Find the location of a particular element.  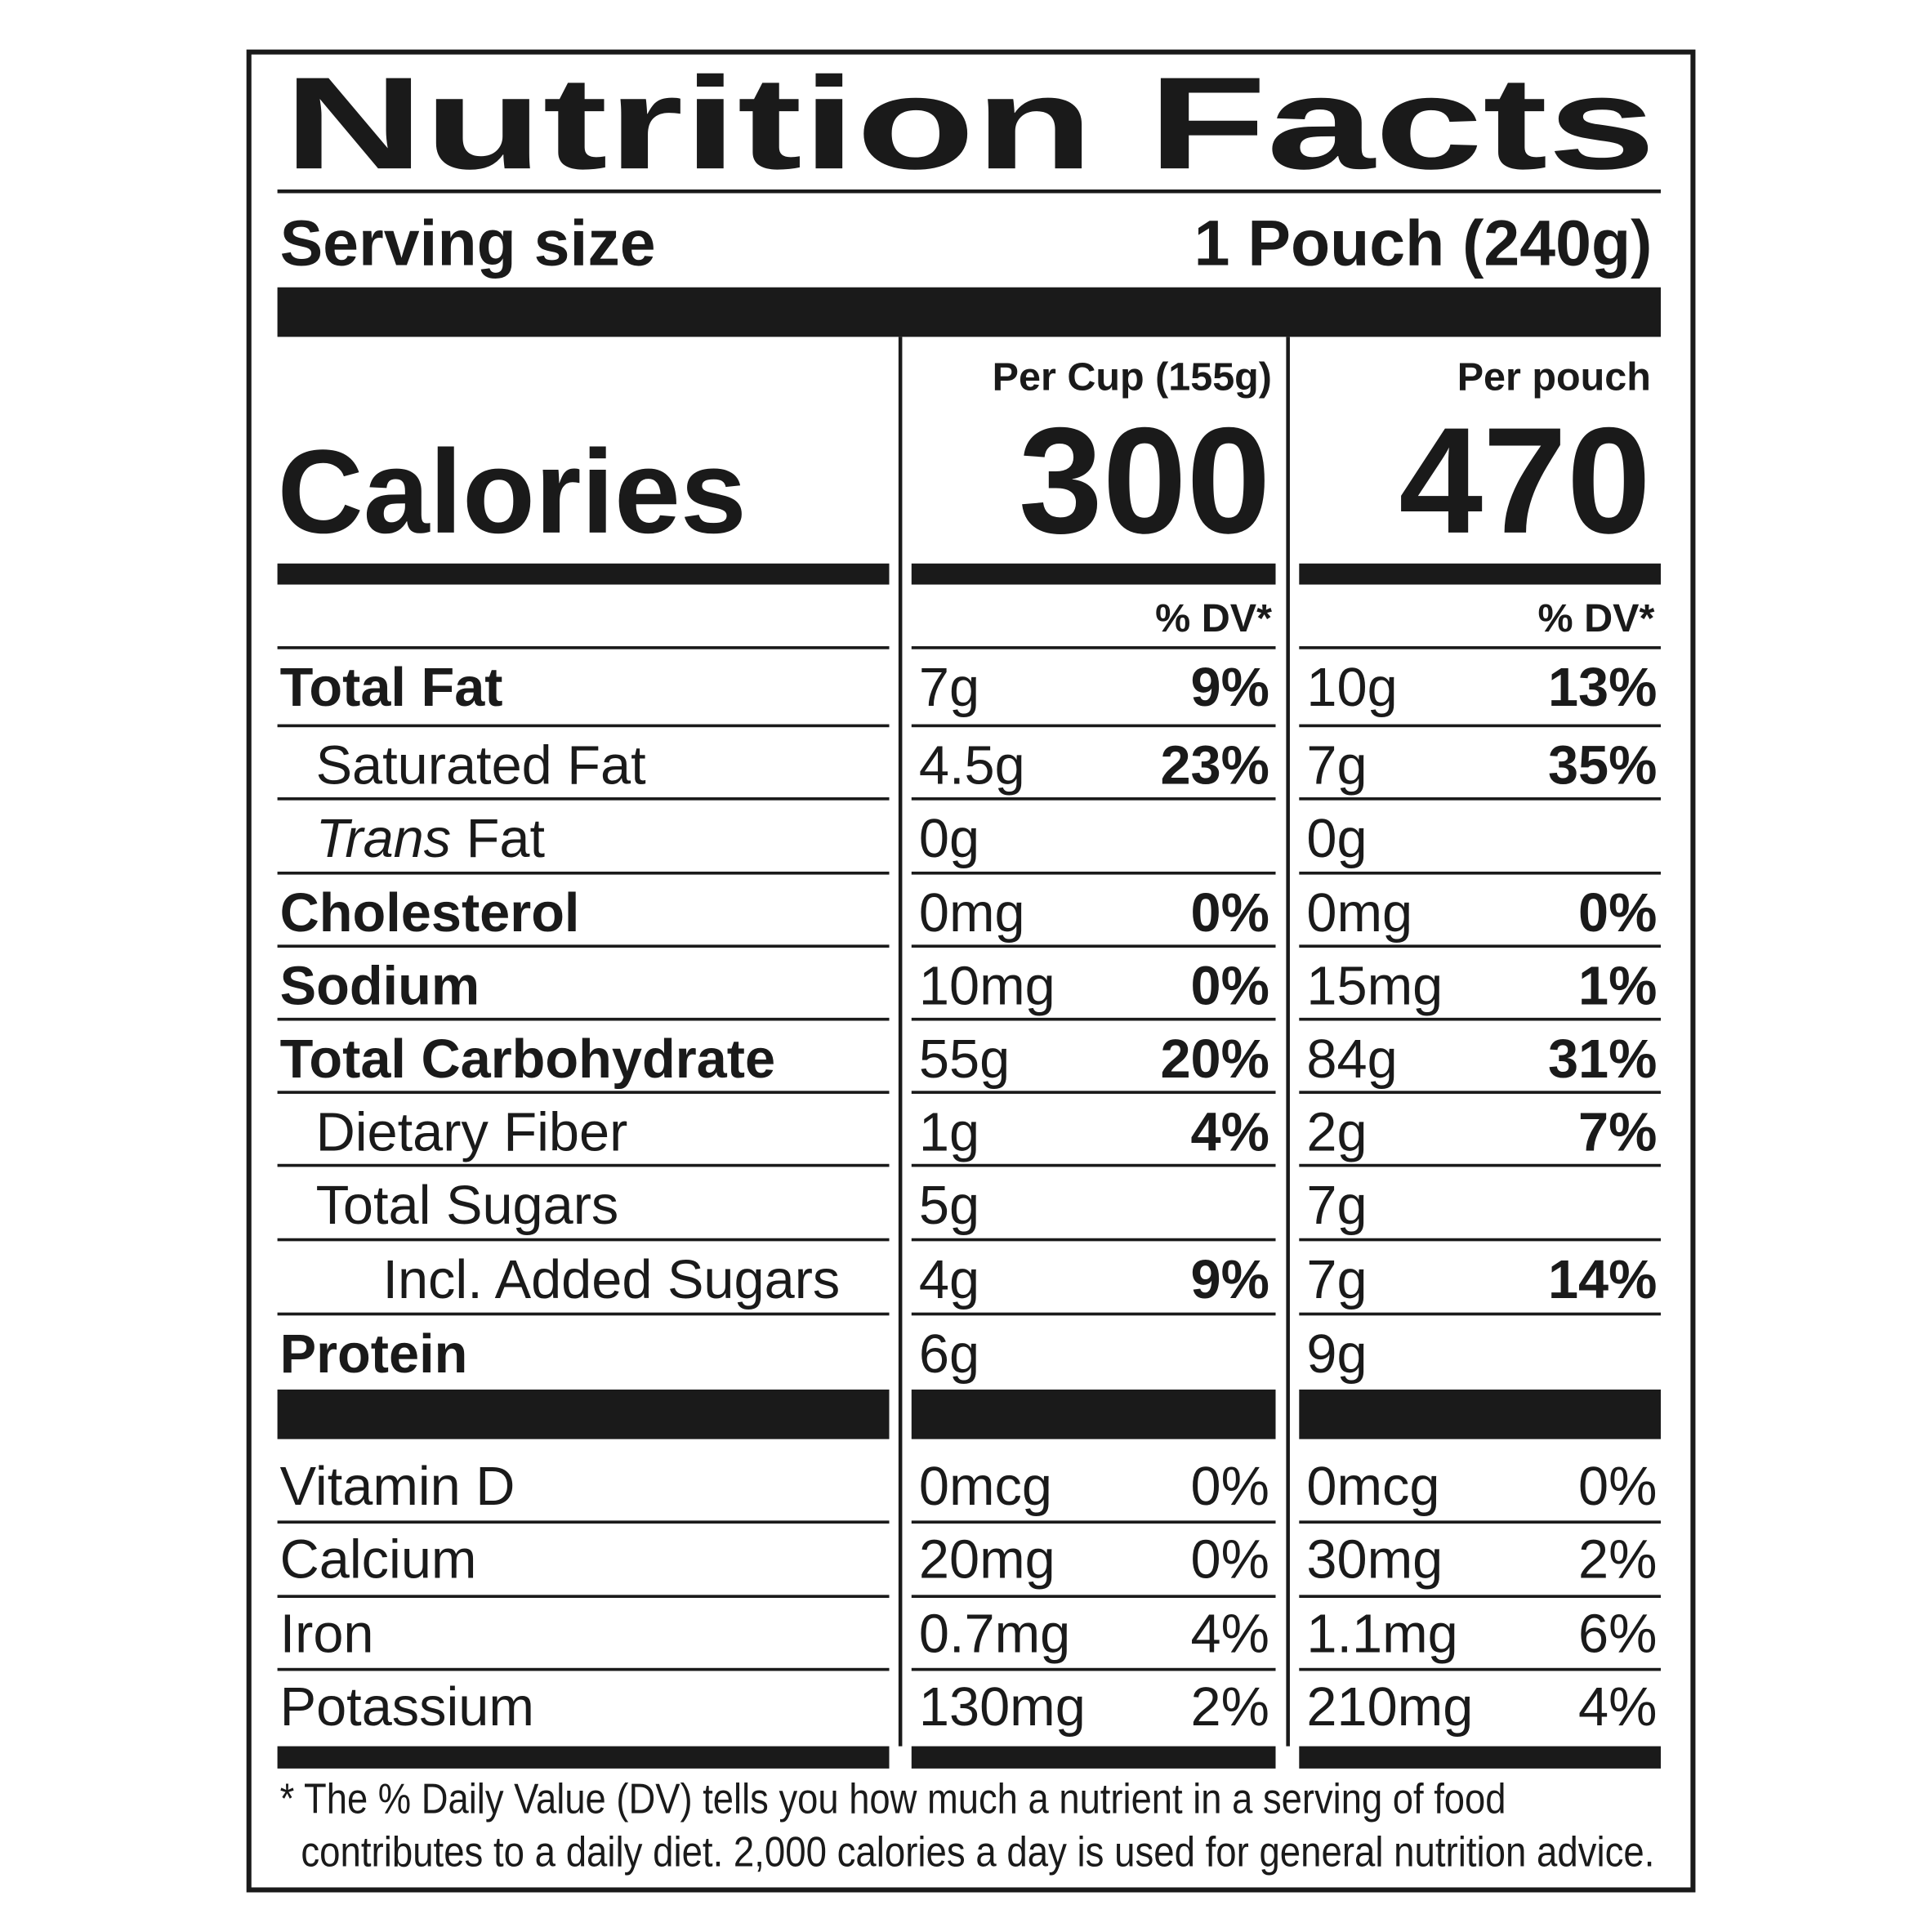

amount: 2g is located at coordinates (1336, 1132).